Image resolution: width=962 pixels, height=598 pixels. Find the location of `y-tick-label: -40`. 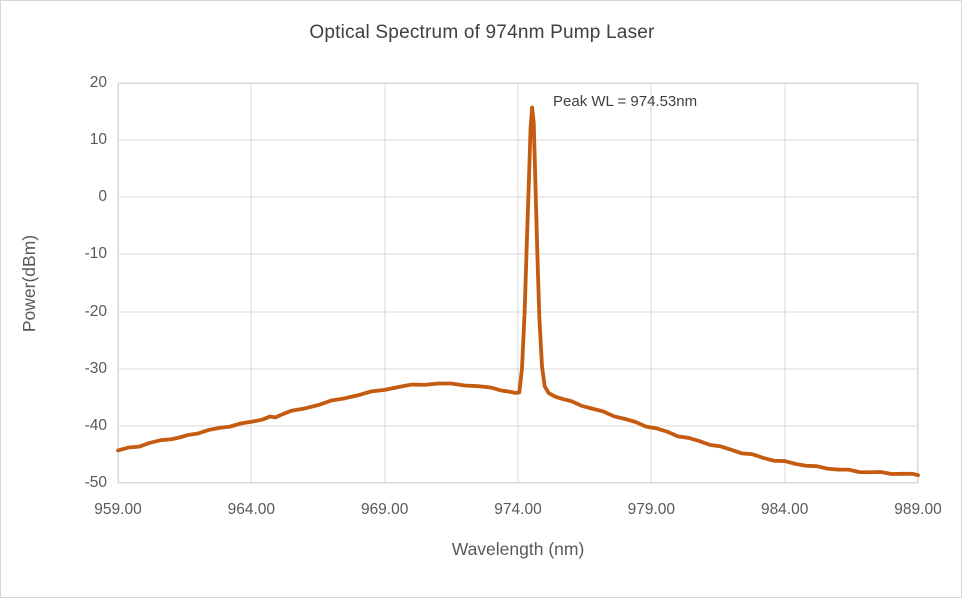

y-tick-label: -40 is located at coordinates (95, 425).